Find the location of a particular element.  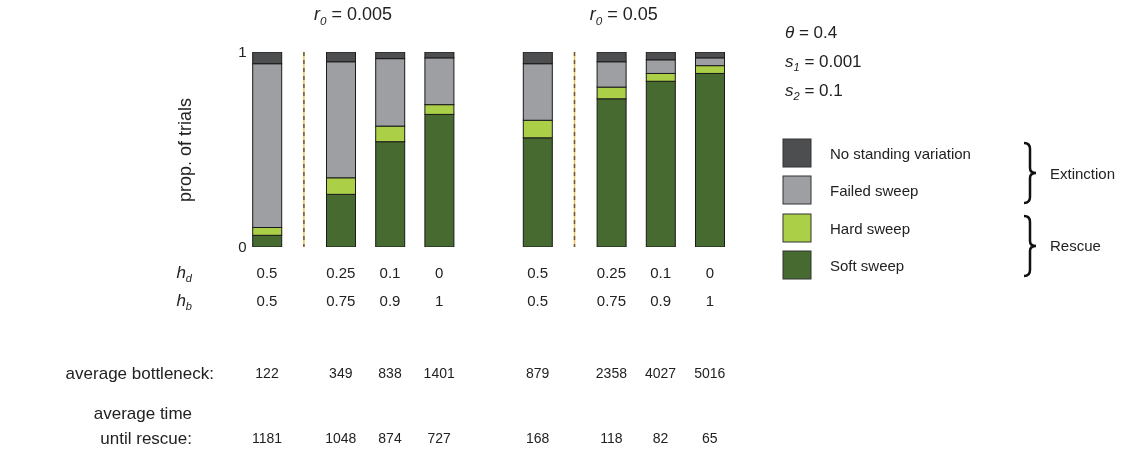

text: 1048 is located at coordinates (341, 438).